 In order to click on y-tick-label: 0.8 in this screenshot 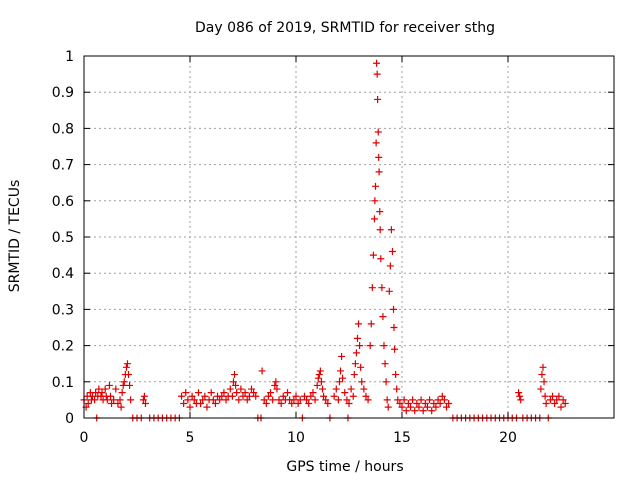, I will do `click(63, 129)`.